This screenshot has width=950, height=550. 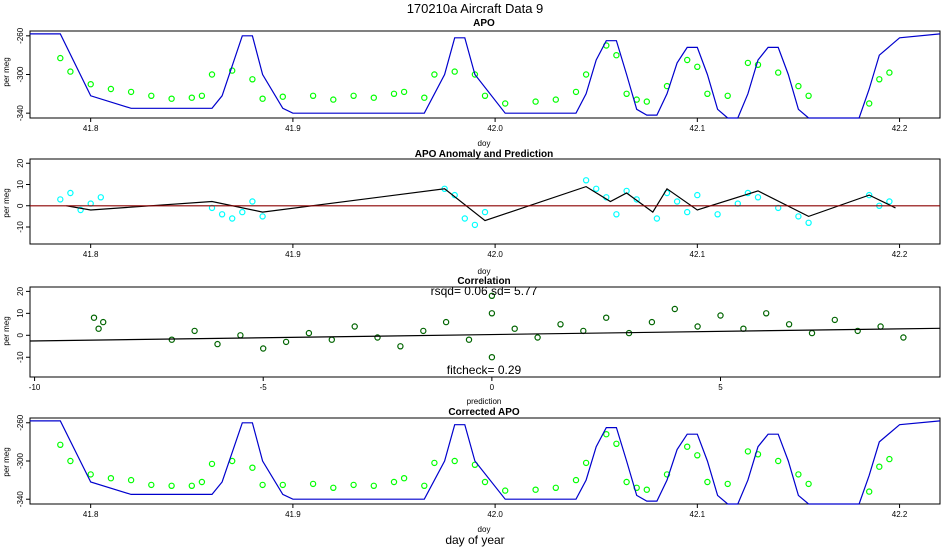 What do you see at coordinates (6, 202) in the screenshot?
I see `chart-anomaly-ylabel: per meg` at bounding box center [6, 202].